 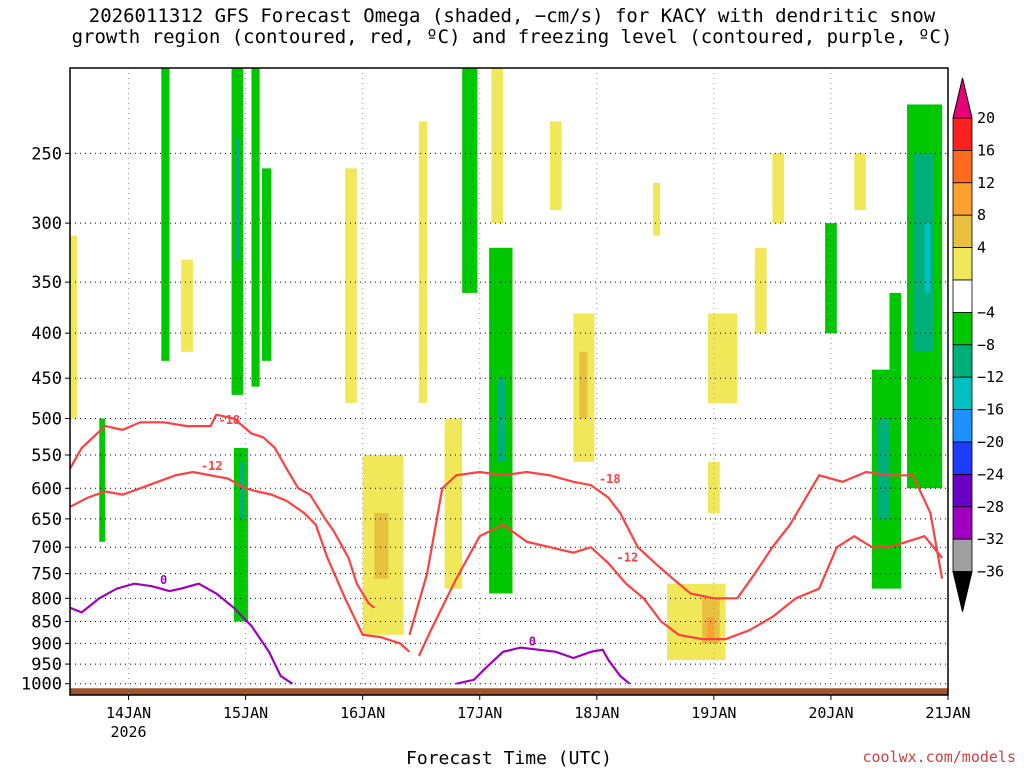 I want to click on terrain-band, so click(x=509, y=691).